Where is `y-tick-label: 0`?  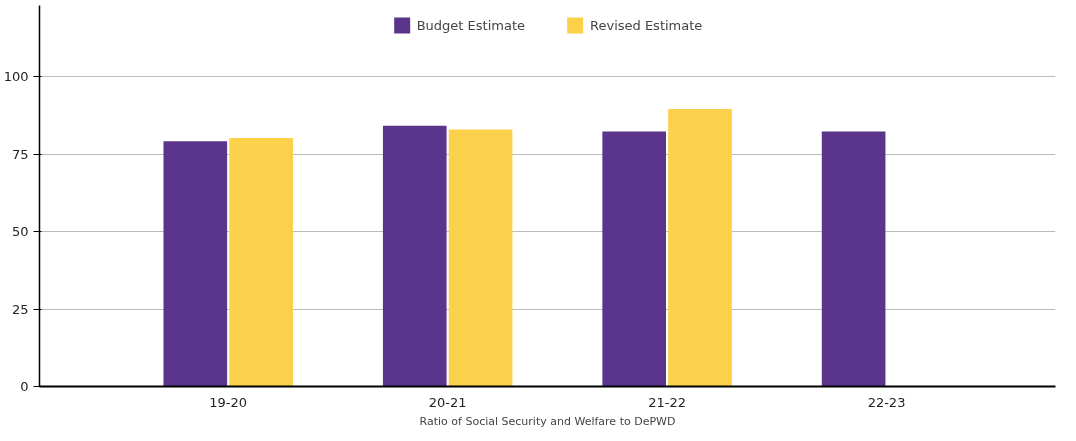 y-tick-label: 0 is located at coordinates (24, 386).